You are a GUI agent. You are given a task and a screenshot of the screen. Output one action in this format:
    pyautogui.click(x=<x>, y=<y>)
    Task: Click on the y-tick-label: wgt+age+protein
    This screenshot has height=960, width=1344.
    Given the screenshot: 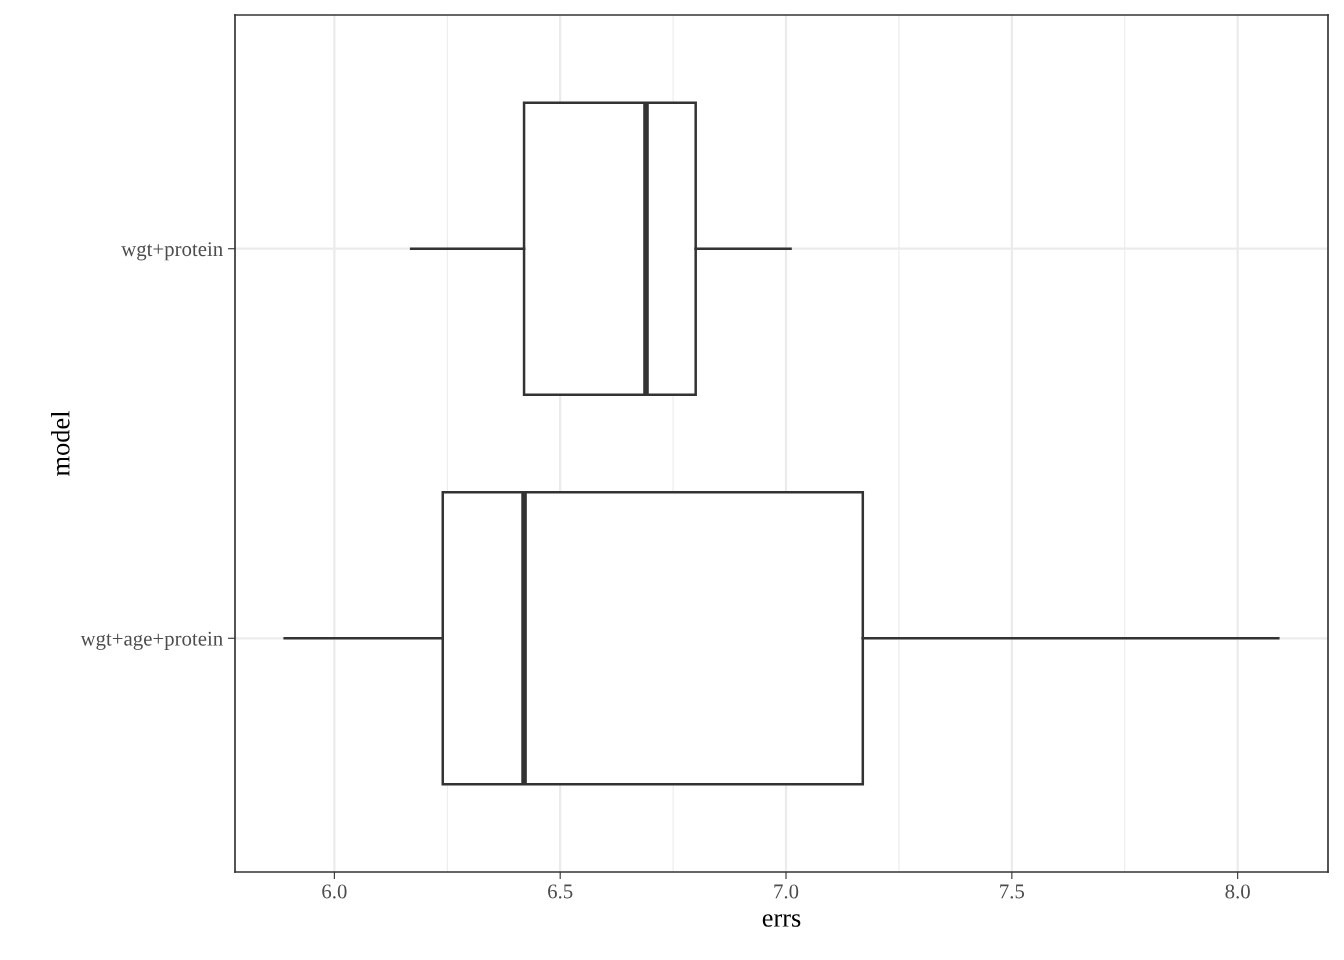 What is the action you would take?
    pyautogui.click(x=151, y=640)
    